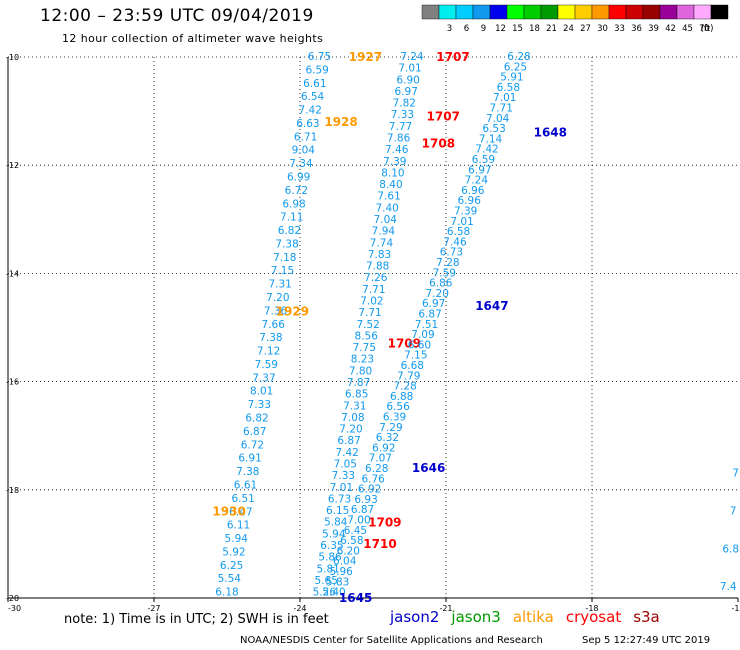  What do you see at coordinates (483, 29) in the screenshot?
I see `color-scale-label: 9` at bounding box center [483, 29].